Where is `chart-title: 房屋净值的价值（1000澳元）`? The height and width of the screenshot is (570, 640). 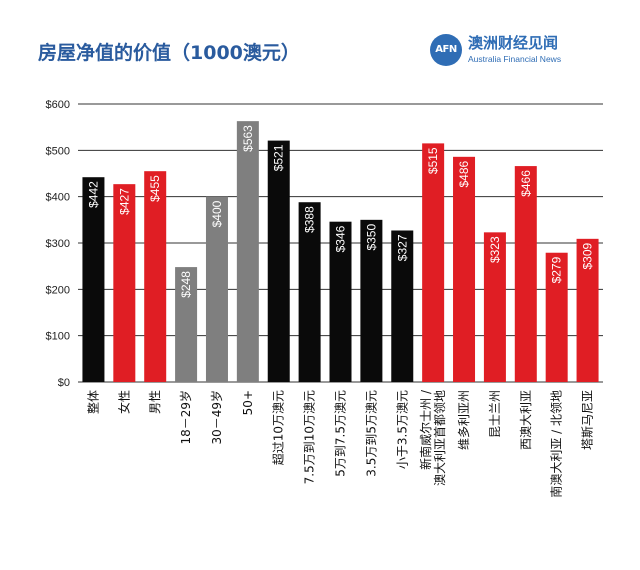
chart-title: 房屋净值的价值（1000澳元） is located at coordinates (169, 53).